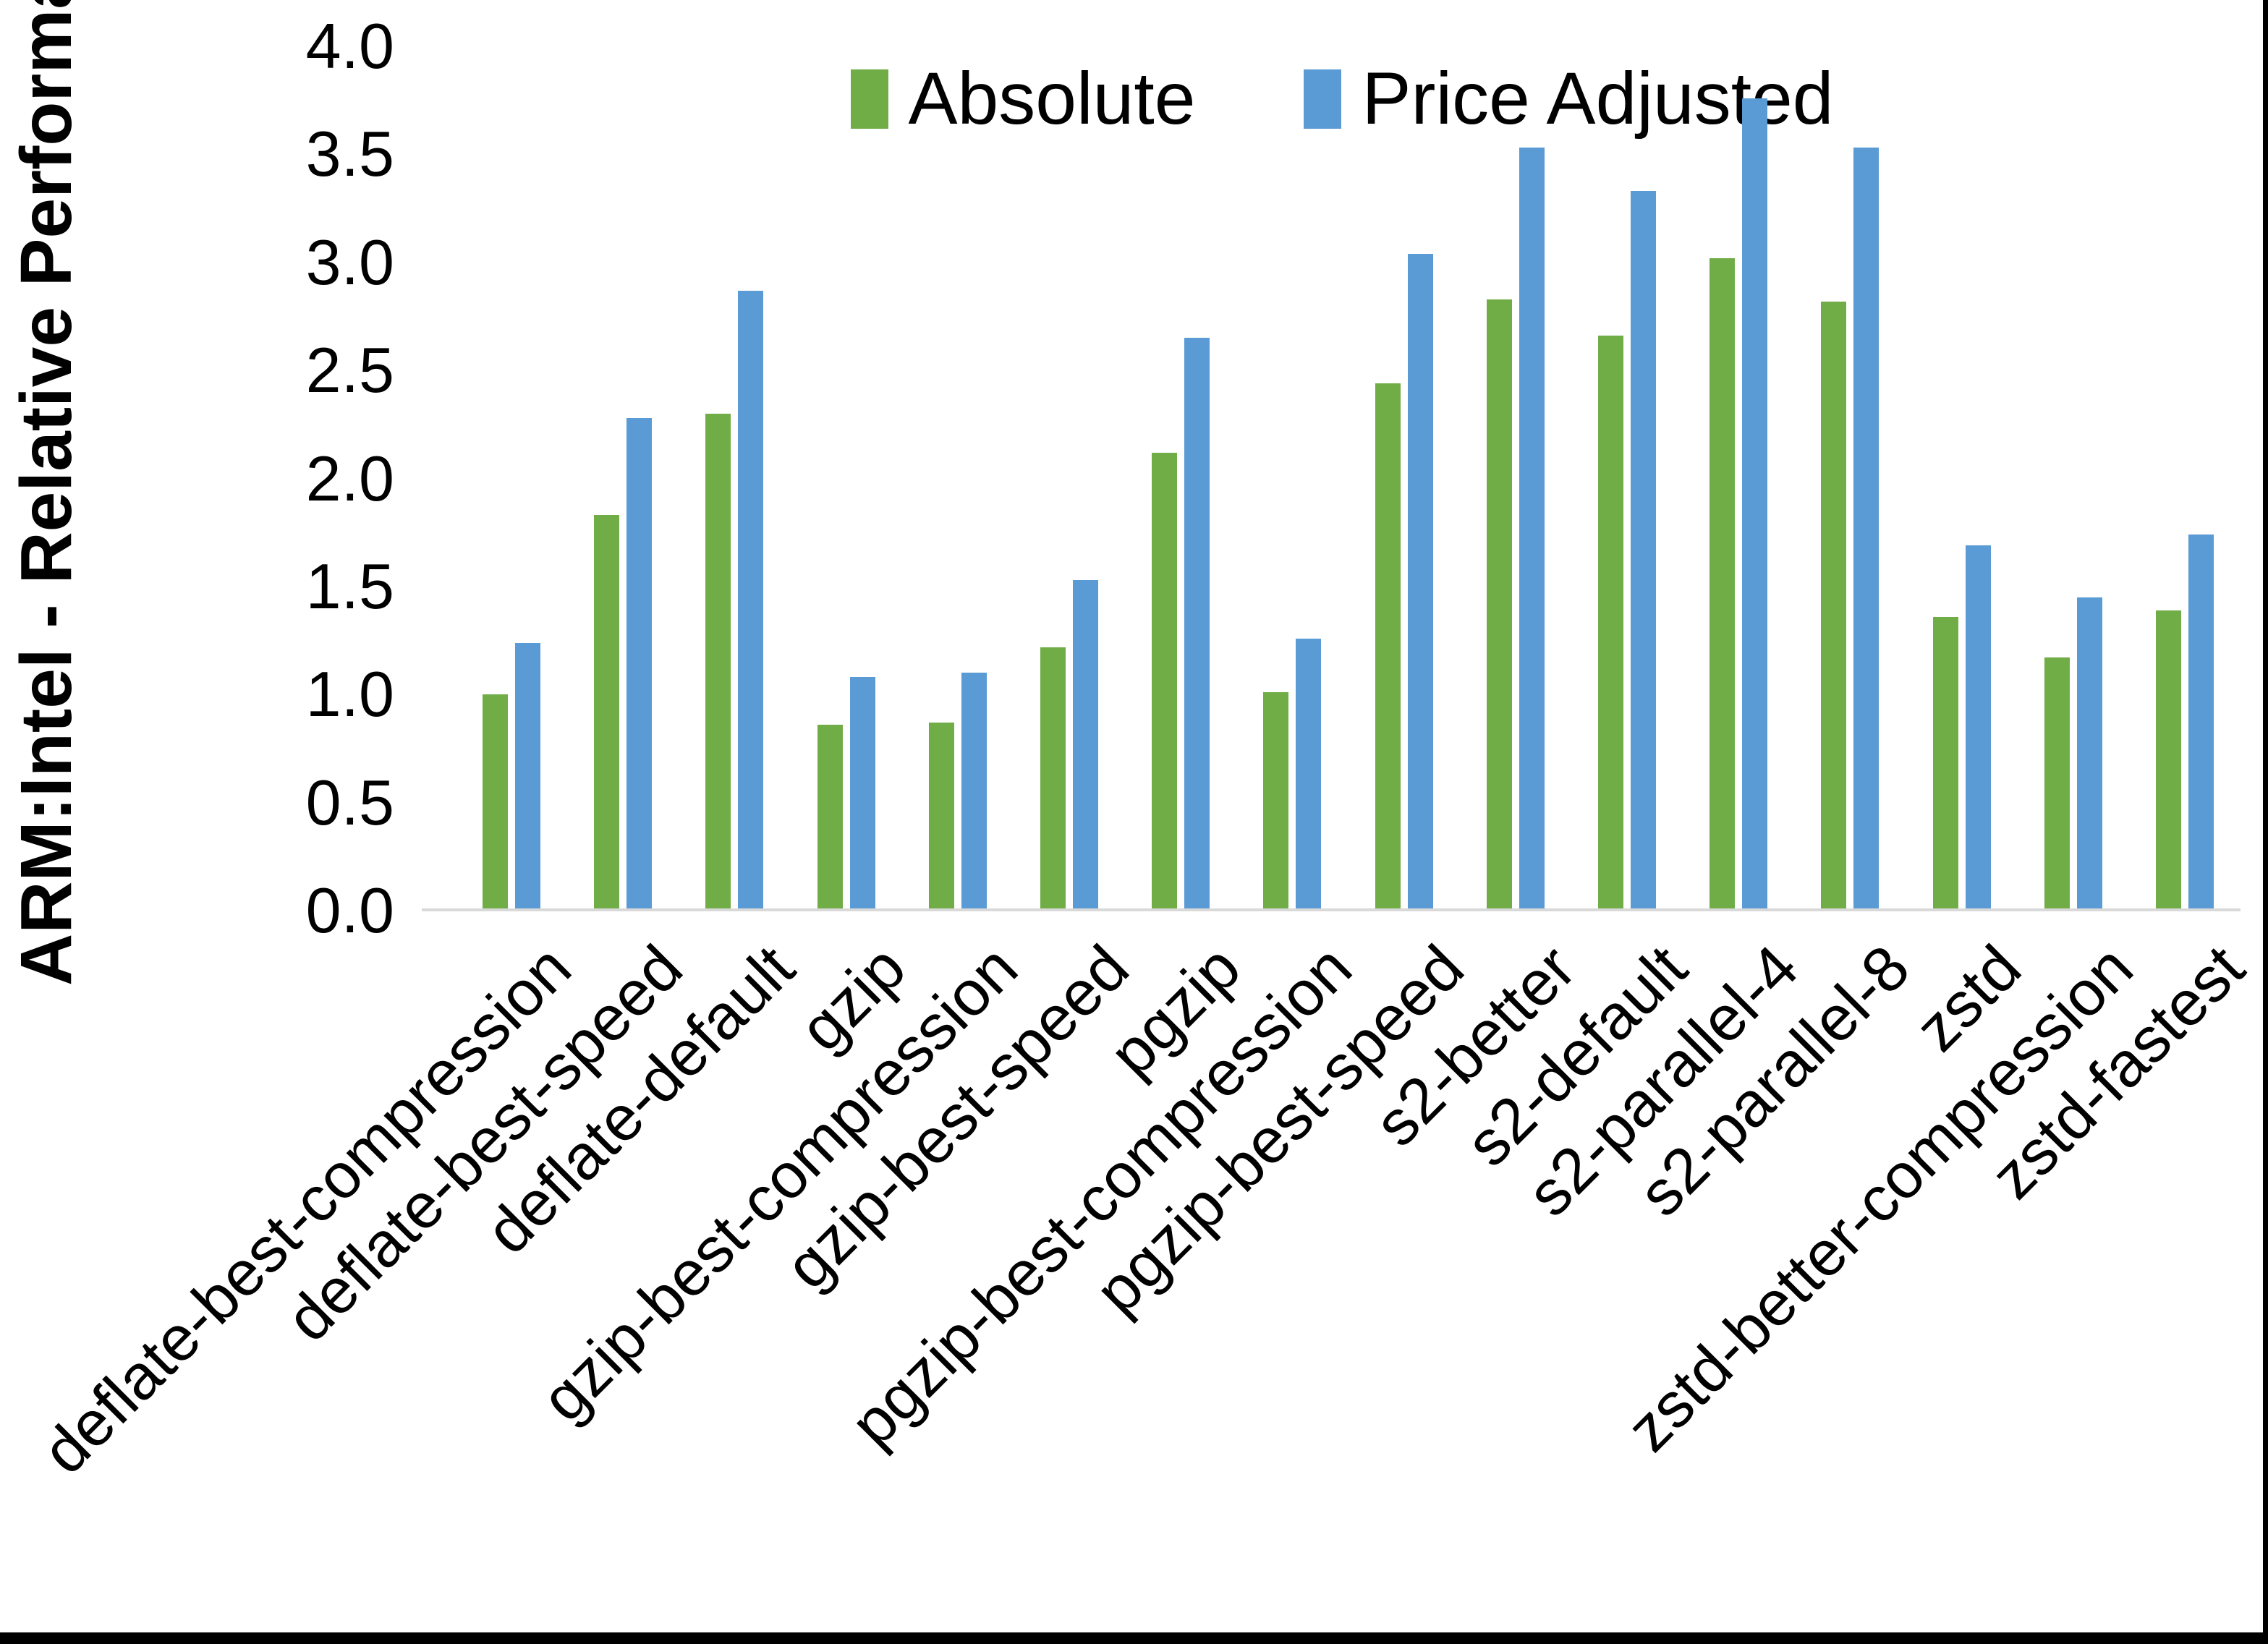 The width and height of the screenshot is (2268, 1644). I want to click on y-tick-label: 2.0, so click(349, 478).